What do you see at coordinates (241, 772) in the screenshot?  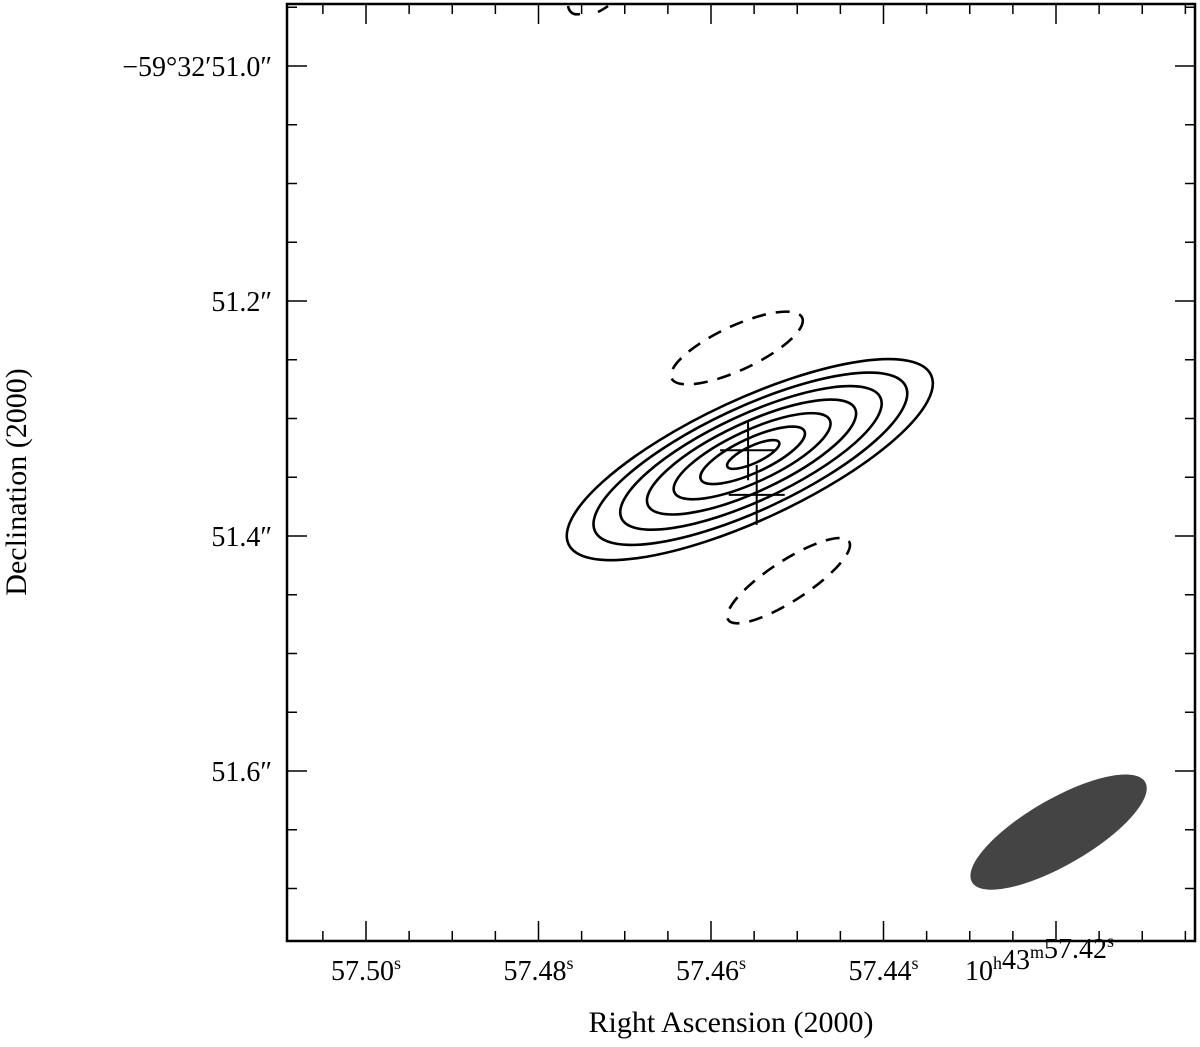 I see `y-tick-label: 51.6″` at bounding box center [241, 772].